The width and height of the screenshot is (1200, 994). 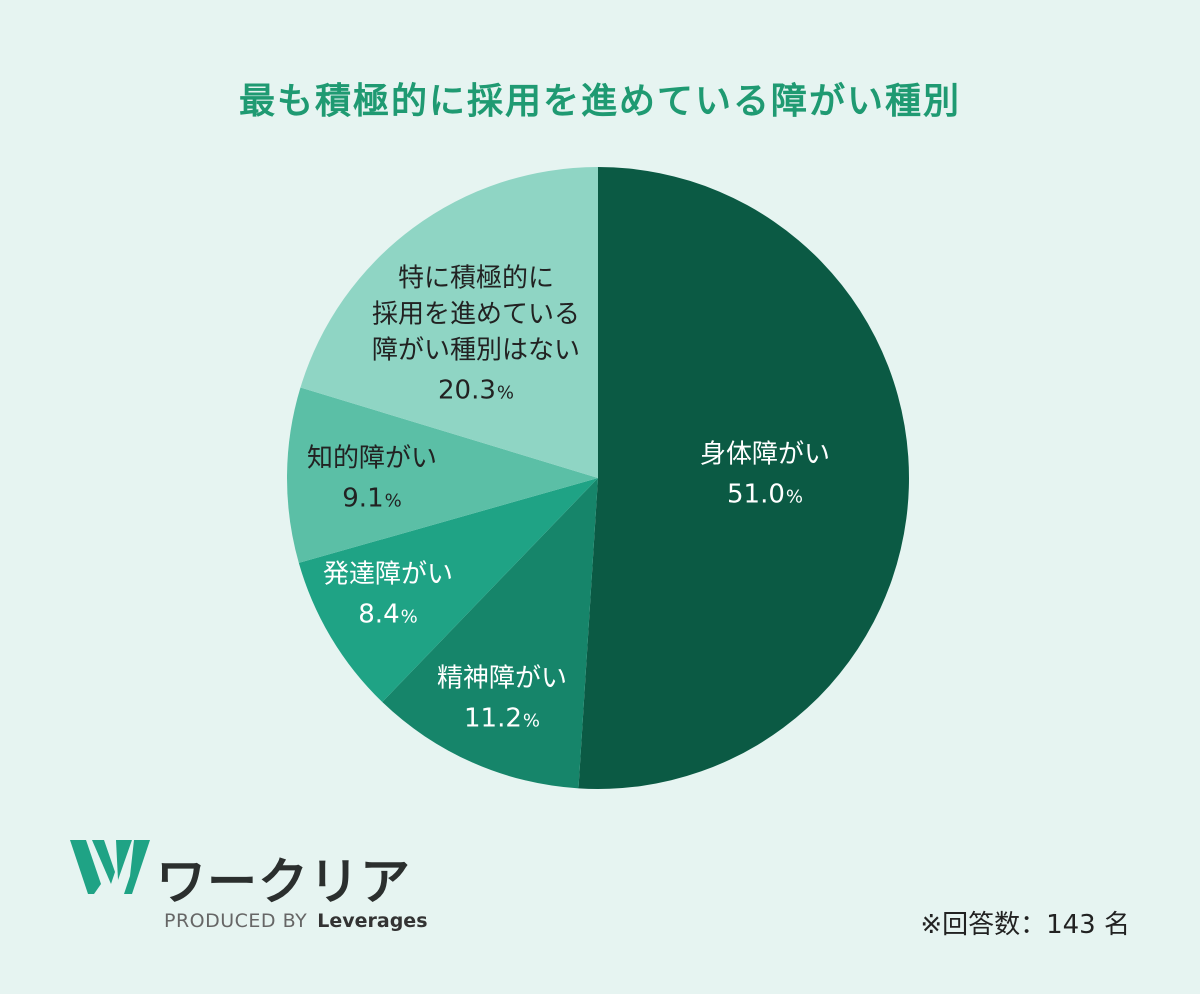 What do you see at coordinates (372, 458) in the screenshot?
I see `slice-label-name: 知的障がい` at bounding box center [372, 458].